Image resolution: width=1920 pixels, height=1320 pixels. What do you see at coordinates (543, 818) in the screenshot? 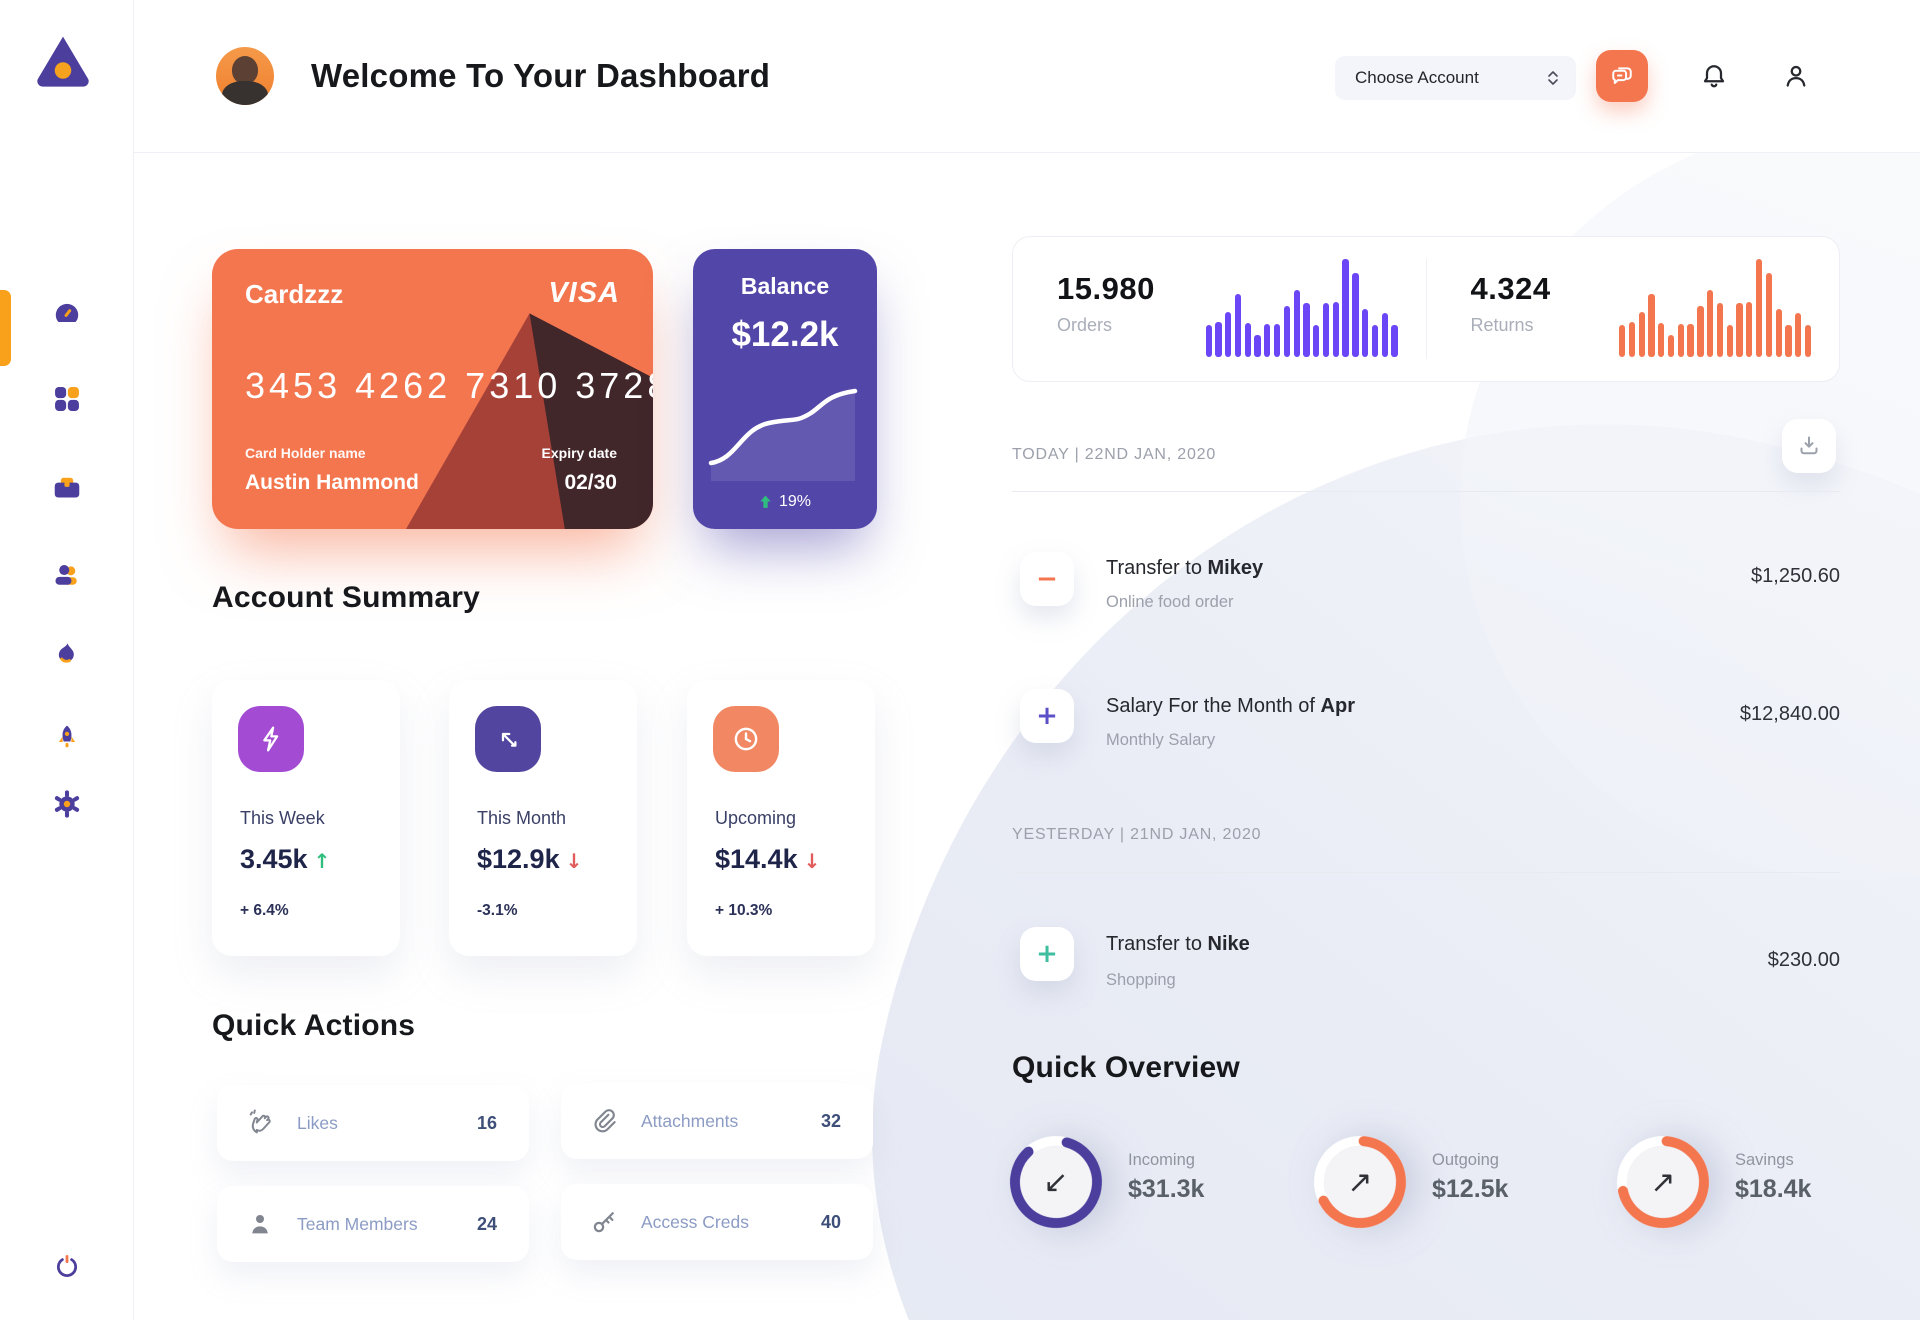
I see `summary-card-this-month: This Month $12.9k ↓ -3.1%` at bounding box center [543, 818].